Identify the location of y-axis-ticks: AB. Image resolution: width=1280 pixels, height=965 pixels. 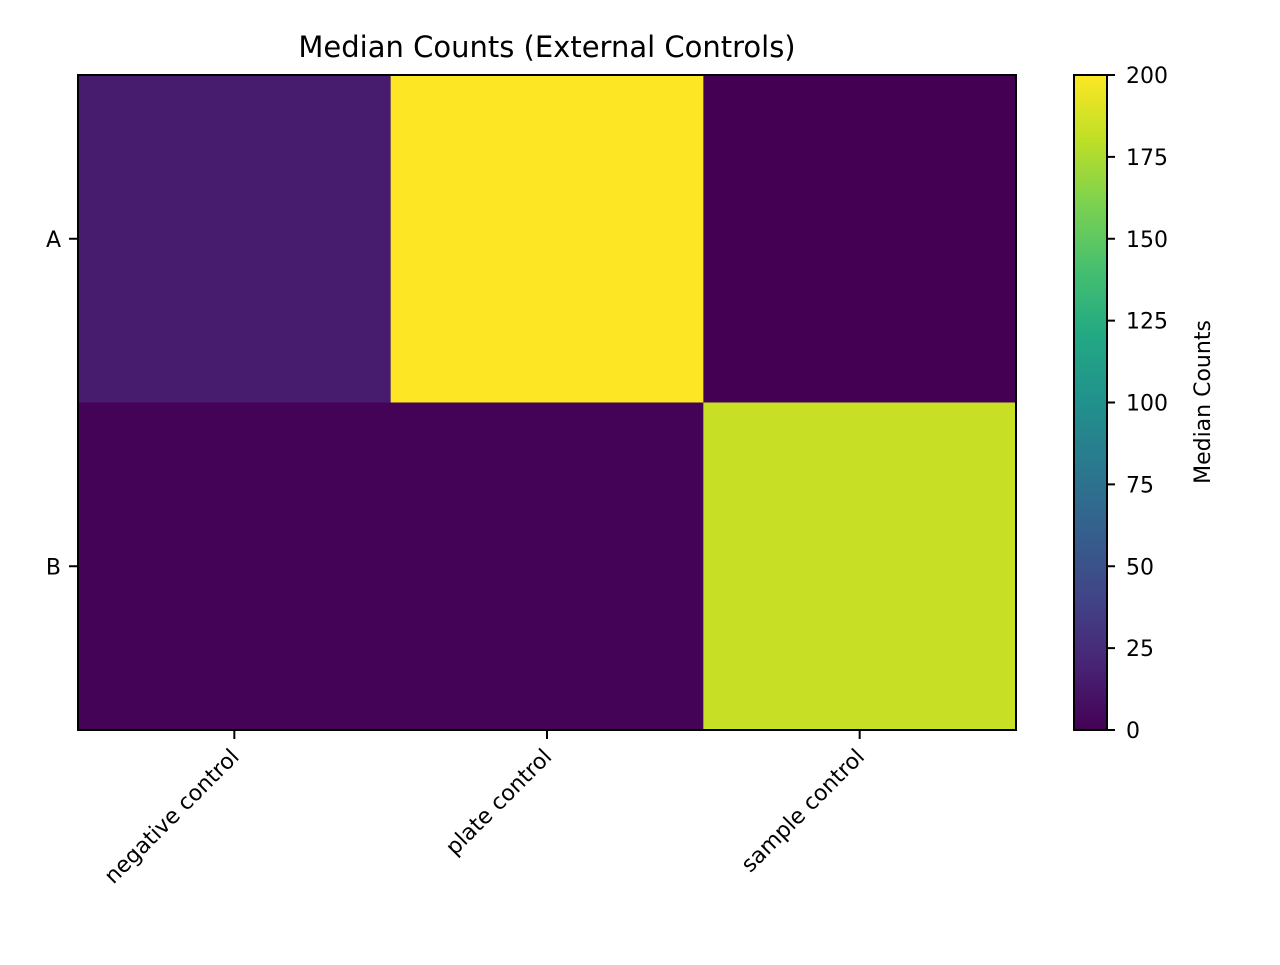
(62, 404).